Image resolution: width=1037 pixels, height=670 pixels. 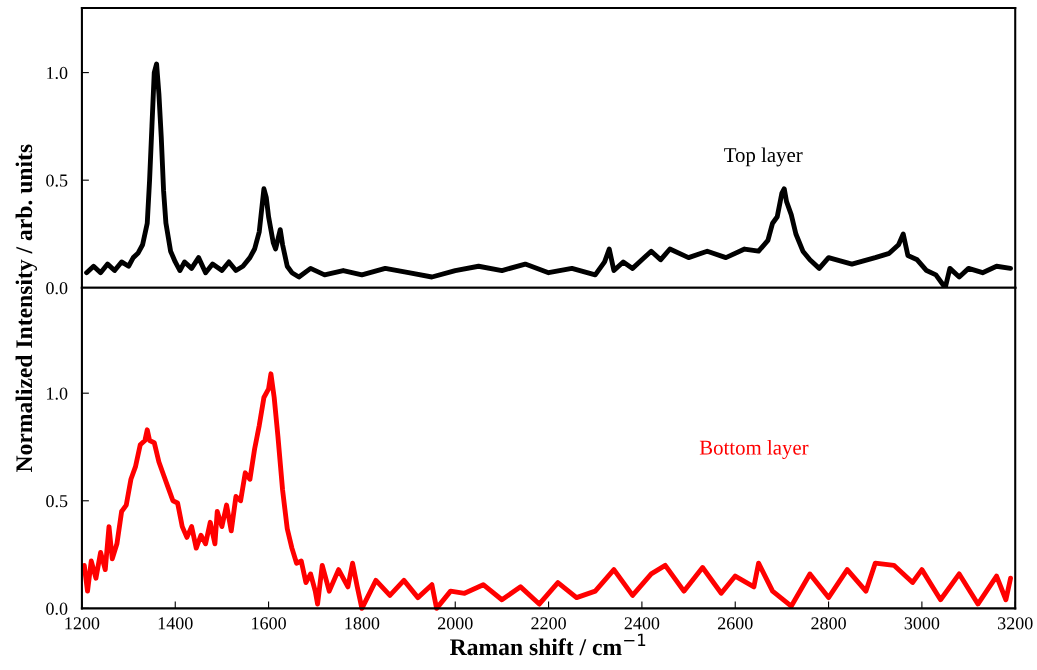 What do you see at coordinates (548, 644) in the screenshot?
I see `x-axis-title: Raman shift / cm$^{−1}$` at bounding box center [548, 644].